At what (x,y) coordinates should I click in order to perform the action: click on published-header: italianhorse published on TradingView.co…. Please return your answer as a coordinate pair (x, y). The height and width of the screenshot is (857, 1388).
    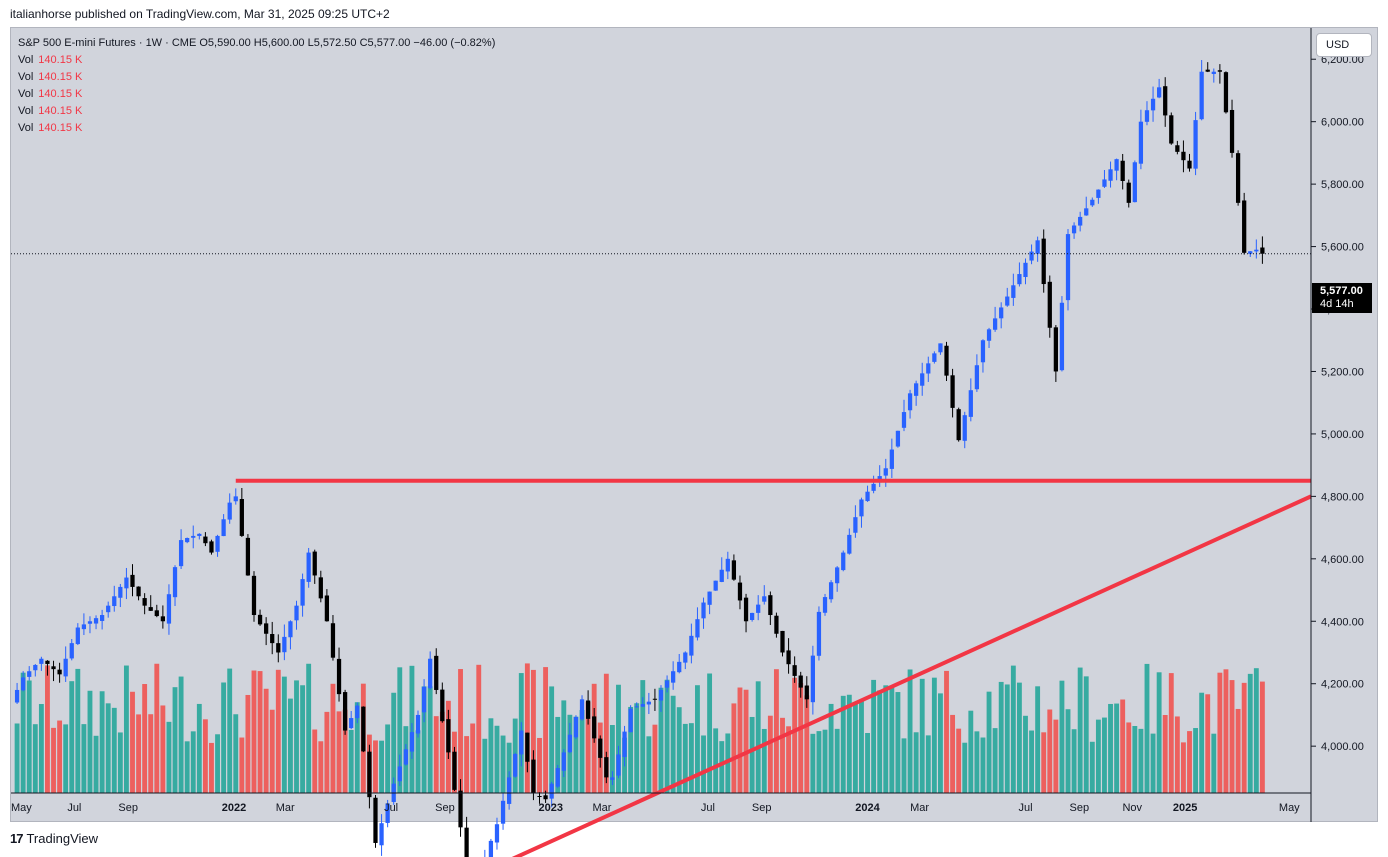
    Looking at the image, I should click on (200, 14).